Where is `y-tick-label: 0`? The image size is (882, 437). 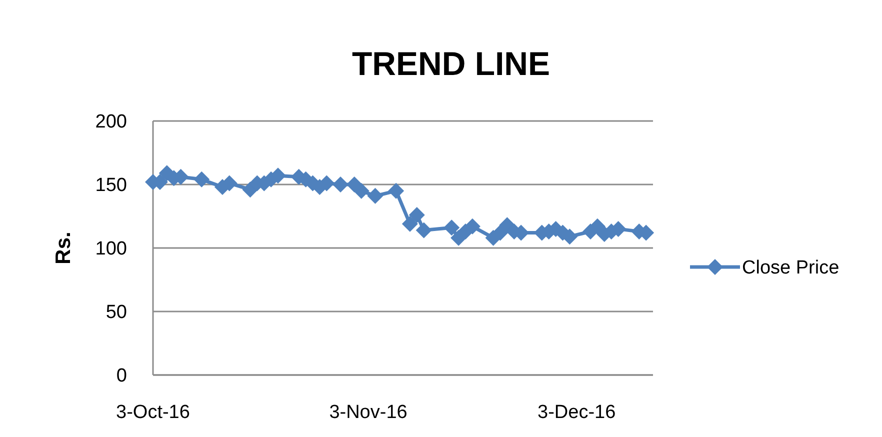
y-tick-label: 0 is located at coordinates (121, 376).